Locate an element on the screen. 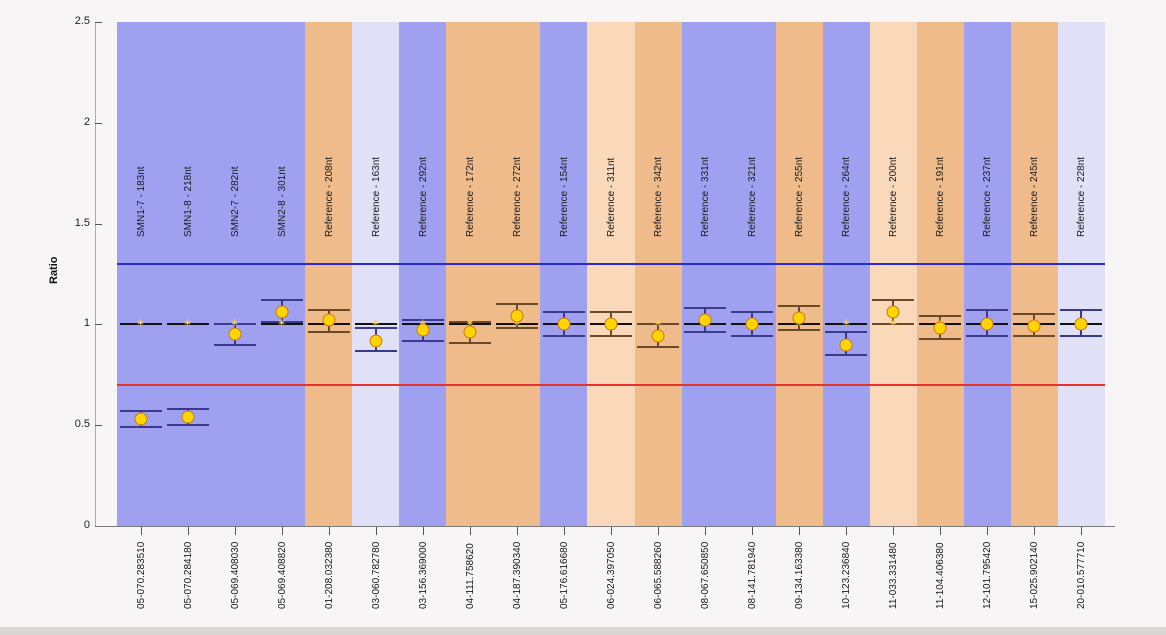 This screenshot has height=635, width=1166. amplicon-label: Reference - 245nt is located at coordinates (1035, 196).